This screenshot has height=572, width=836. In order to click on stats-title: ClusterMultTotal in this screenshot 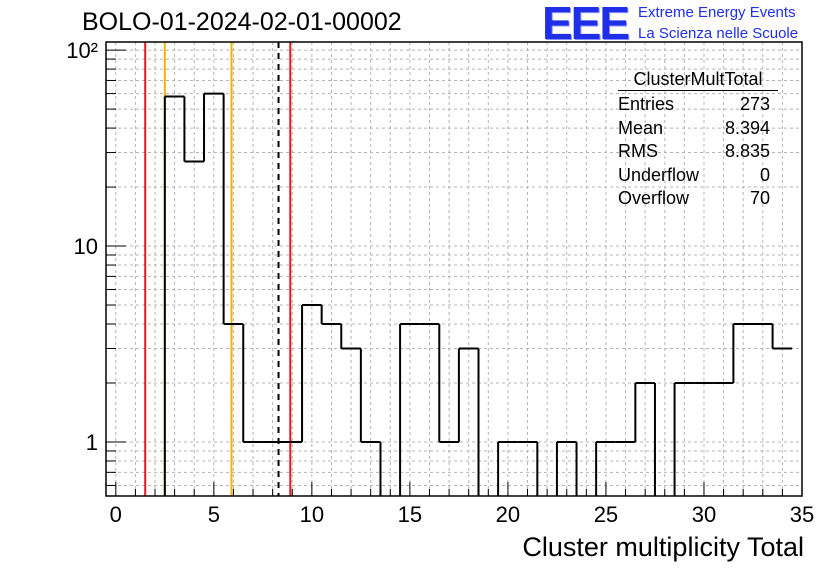, I will do `click(698, 79)`.